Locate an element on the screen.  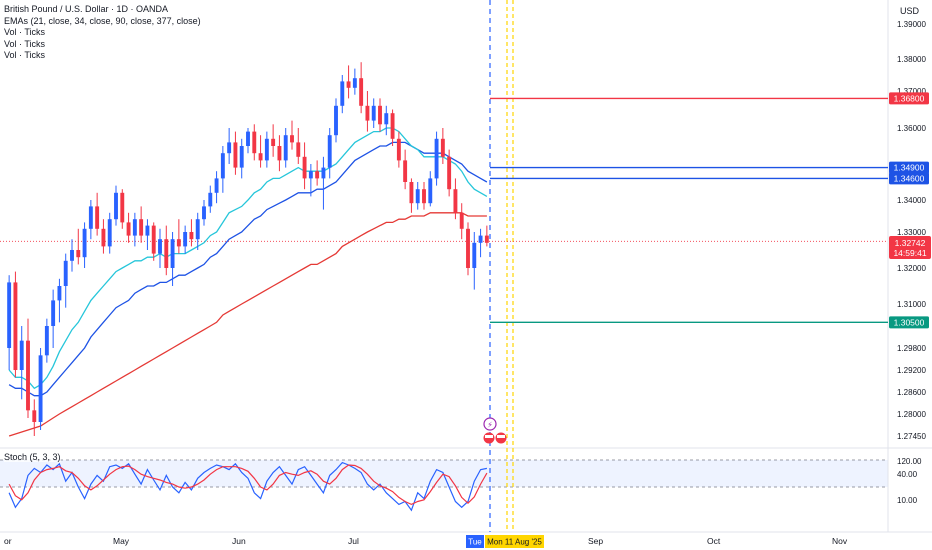
date-marker-box is located at coordinates (514, 541).